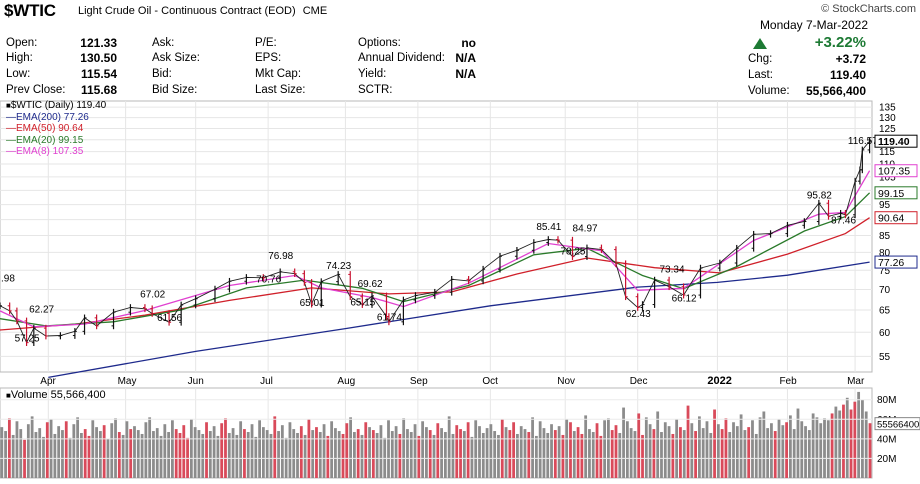 This screenshot has height=484, width=920. Describe the element at coordinates (891, 194) in the screenshot. I see `last-value-label: 99.15` at that location.